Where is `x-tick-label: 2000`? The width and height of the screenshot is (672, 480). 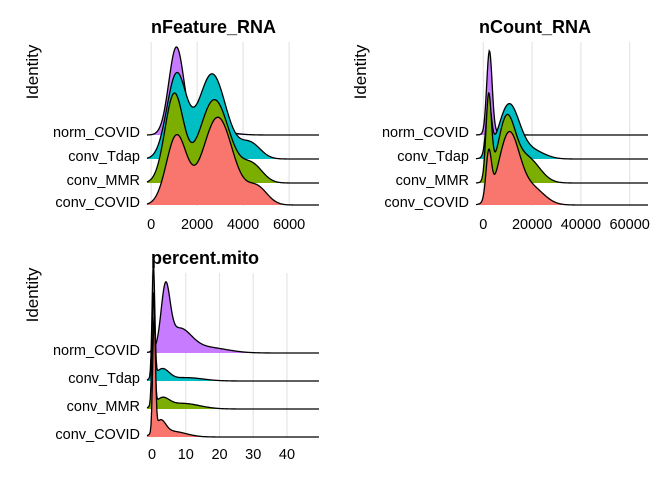
x-tick-label: 2000 is located at coordinates (197, 225).